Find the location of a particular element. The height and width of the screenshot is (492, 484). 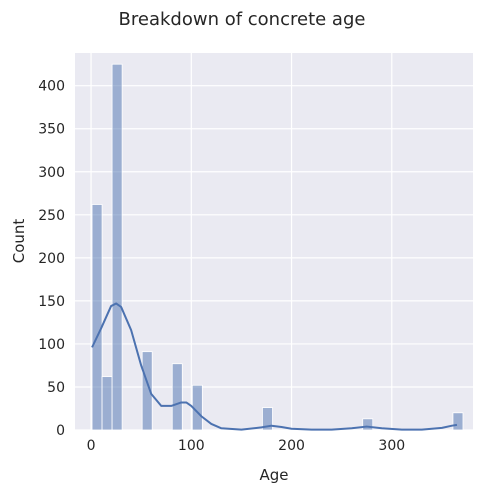

y-tick-label: 350 is located at coordinates (51, 130).